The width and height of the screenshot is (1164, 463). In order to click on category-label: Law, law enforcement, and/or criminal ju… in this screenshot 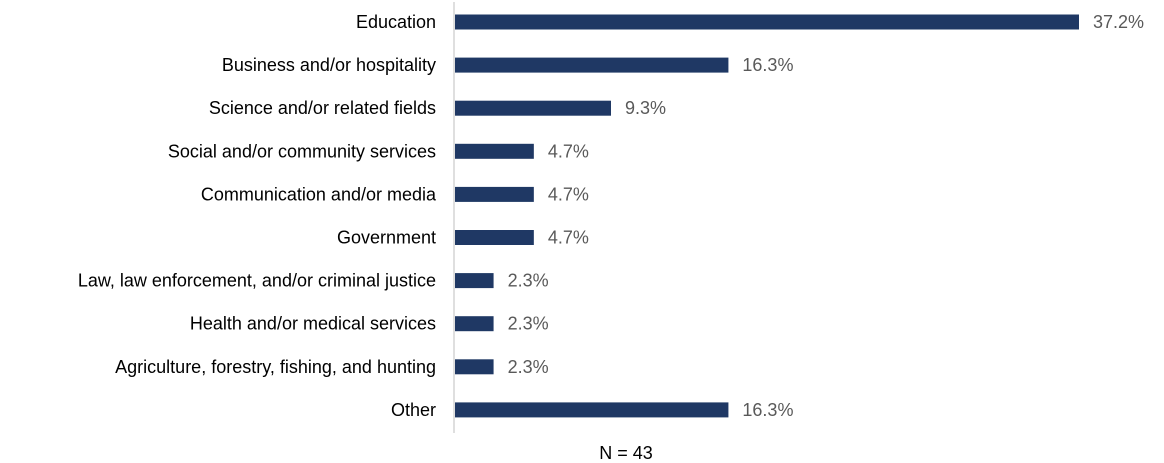, I will do `click(257, 281)`.